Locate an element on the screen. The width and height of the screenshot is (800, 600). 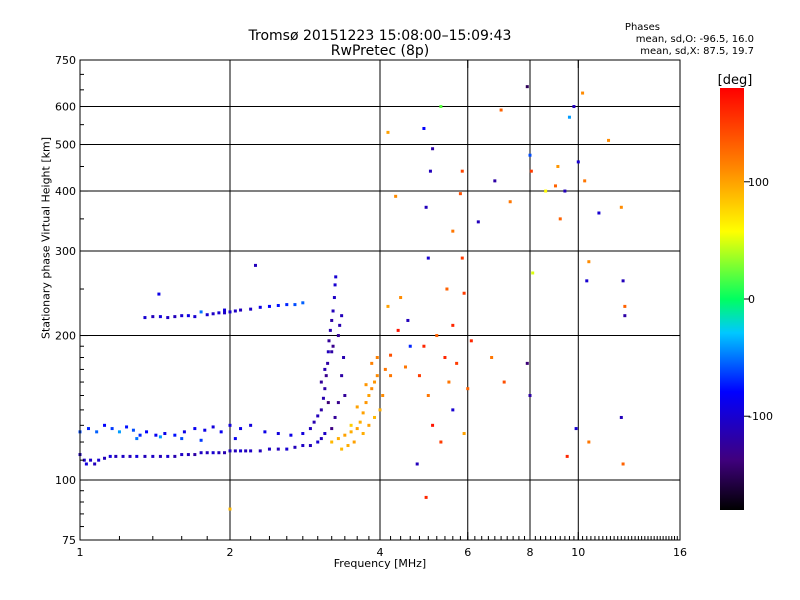
x-tick-label: 16 is located at coordinates (680, 552).